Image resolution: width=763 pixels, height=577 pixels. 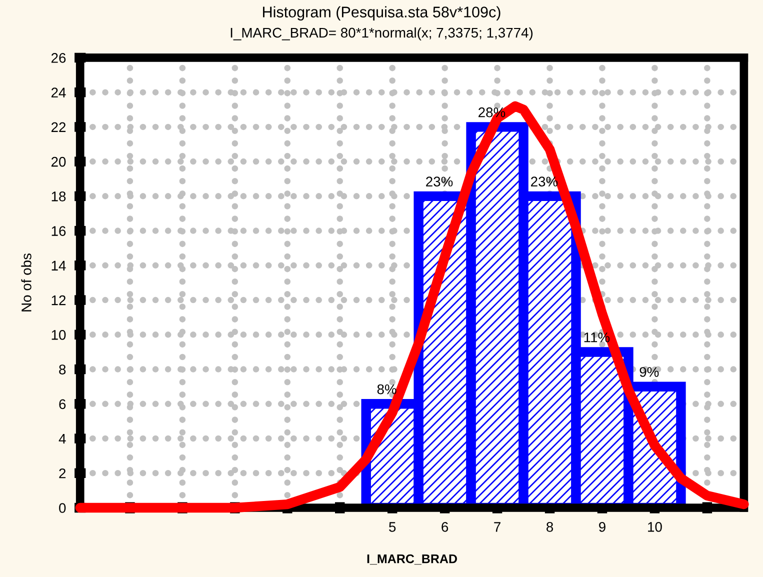 I want to click on y-tick-label: 8, so click(x=62, y=369).